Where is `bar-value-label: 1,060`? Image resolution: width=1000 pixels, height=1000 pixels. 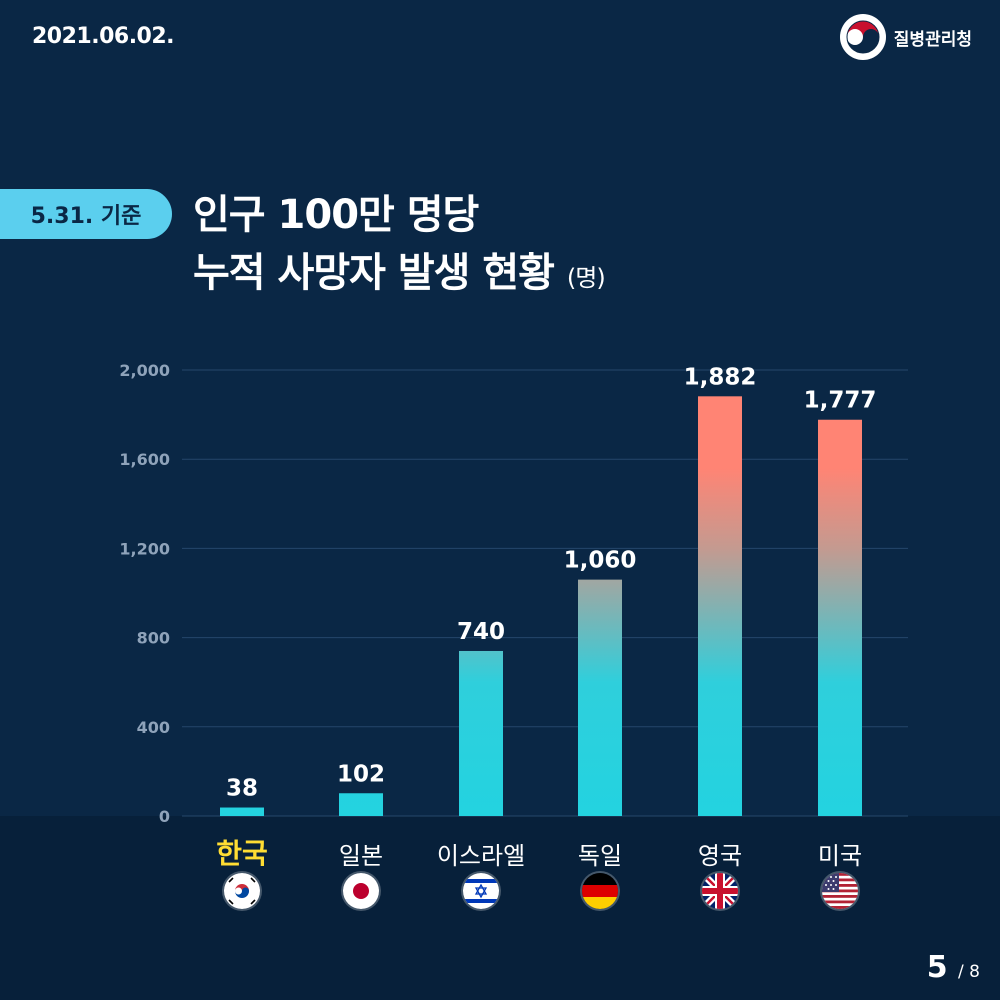
bar-value-label: 1,060 is located at coordinates (600, 561).